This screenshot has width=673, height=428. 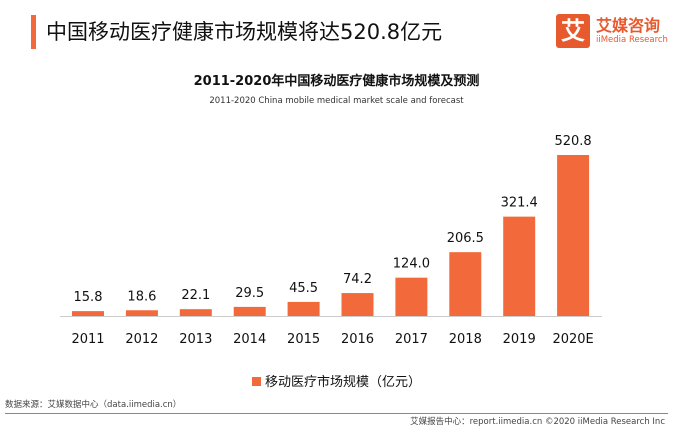 I want to click on bar-2013, so click(x=195, y=312).